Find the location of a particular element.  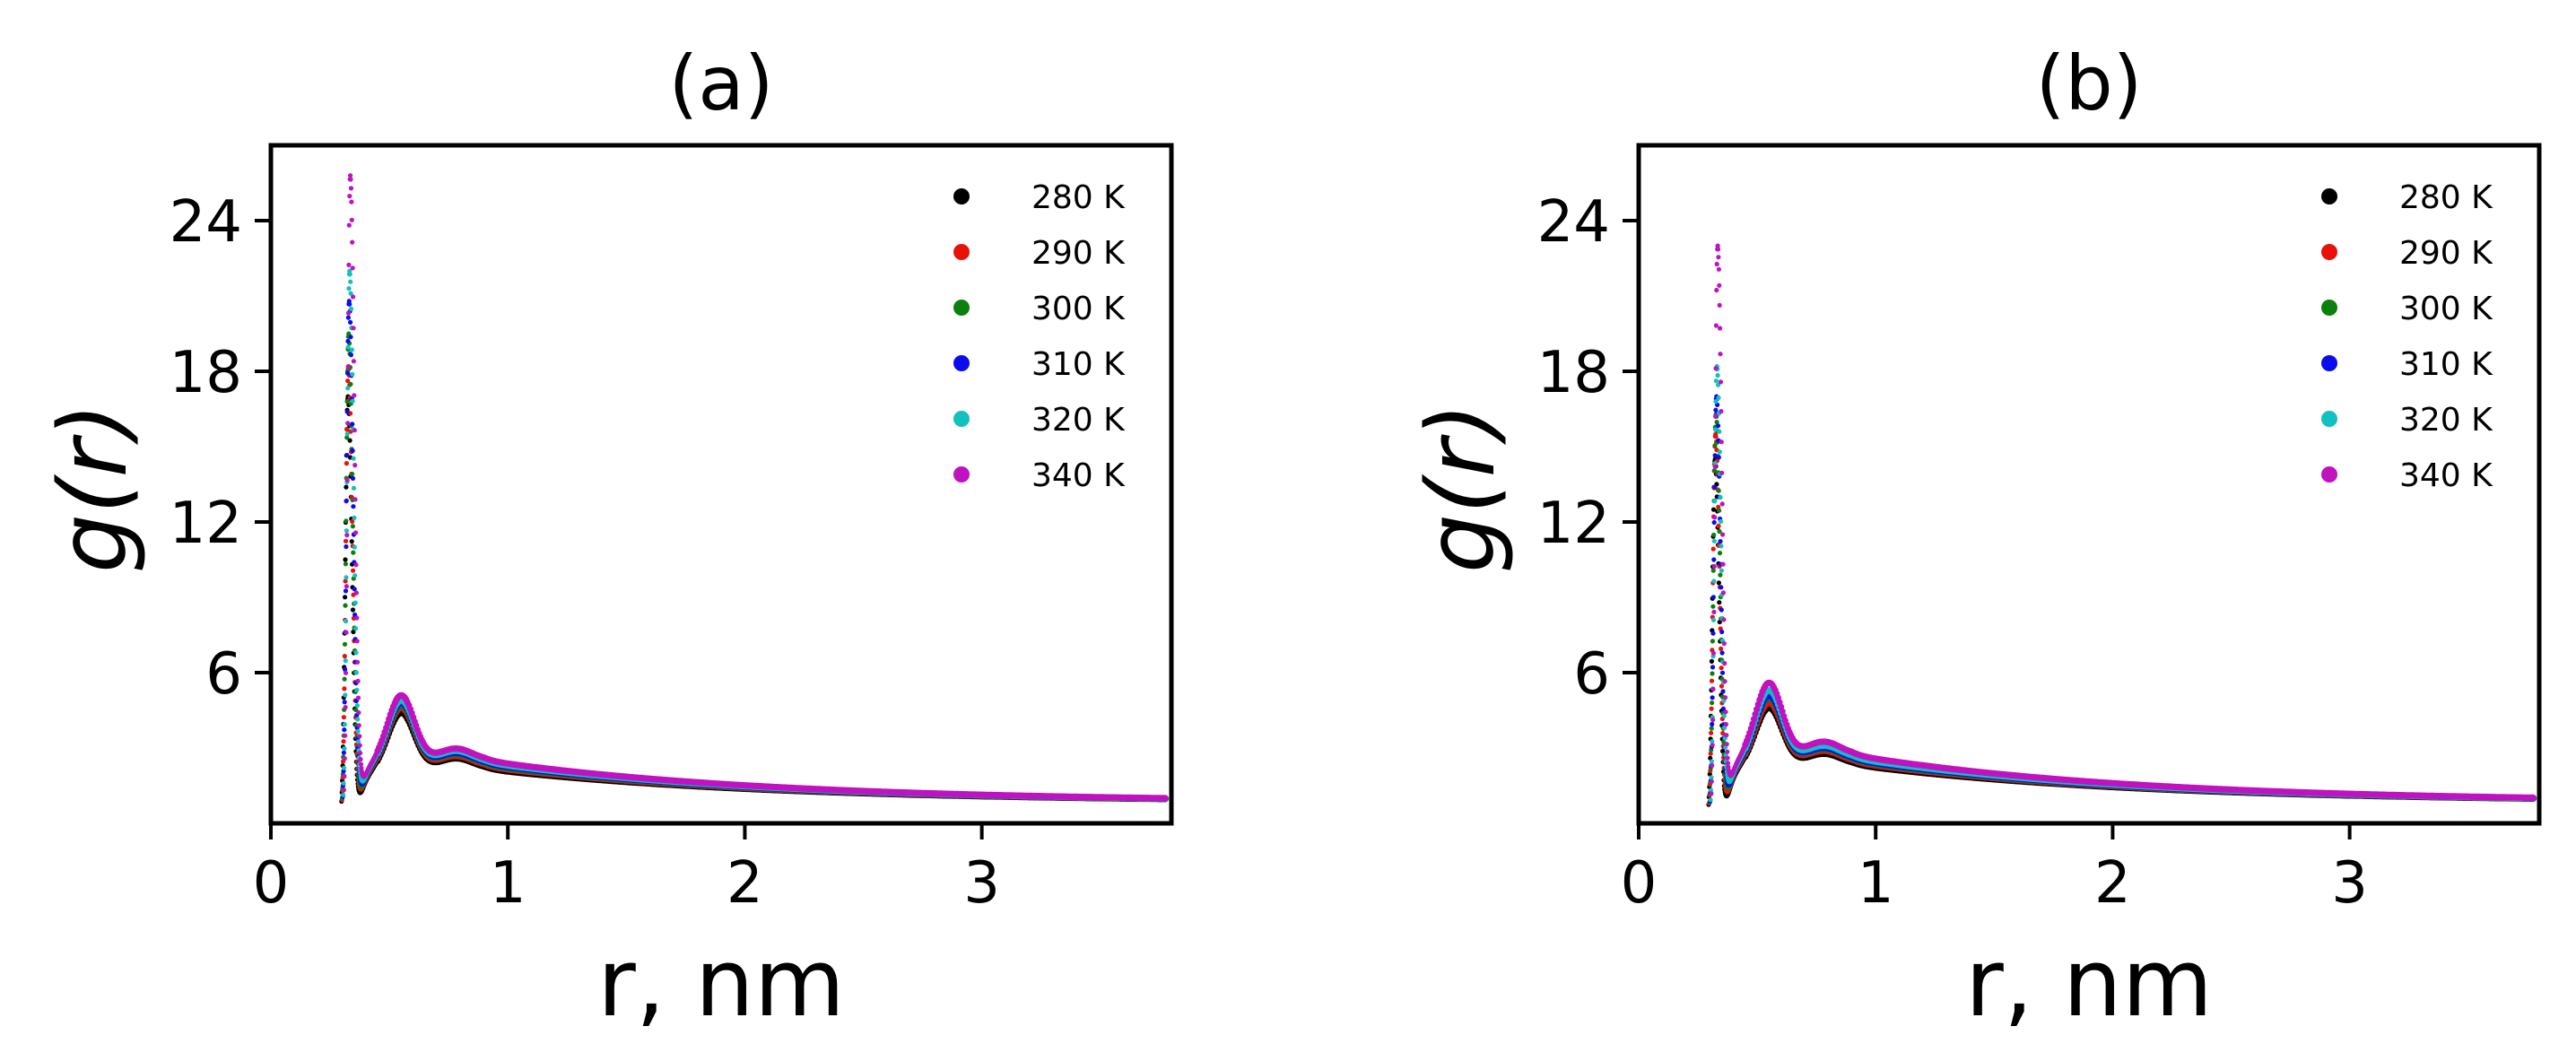

x-axis-label: r, nm is located at coordinates (721, 983).